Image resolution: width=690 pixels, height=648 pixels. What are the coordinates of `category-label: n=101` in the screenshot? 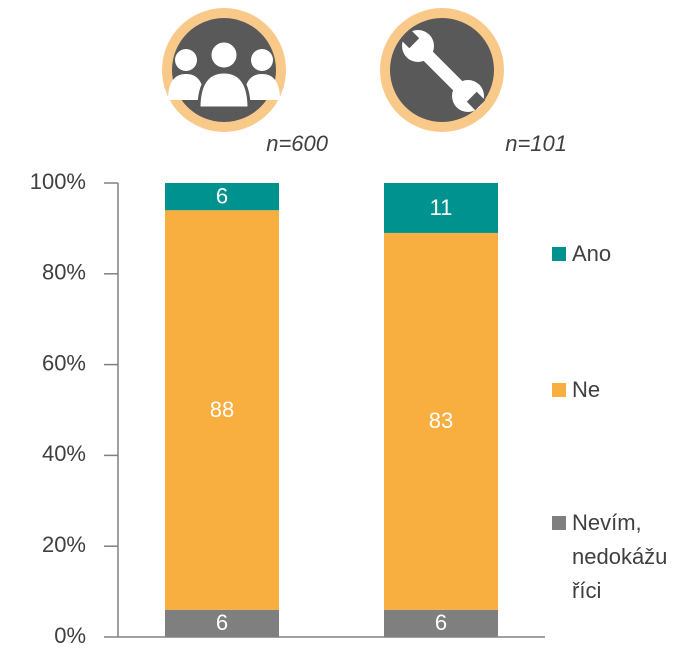 It's located at (536, 143).